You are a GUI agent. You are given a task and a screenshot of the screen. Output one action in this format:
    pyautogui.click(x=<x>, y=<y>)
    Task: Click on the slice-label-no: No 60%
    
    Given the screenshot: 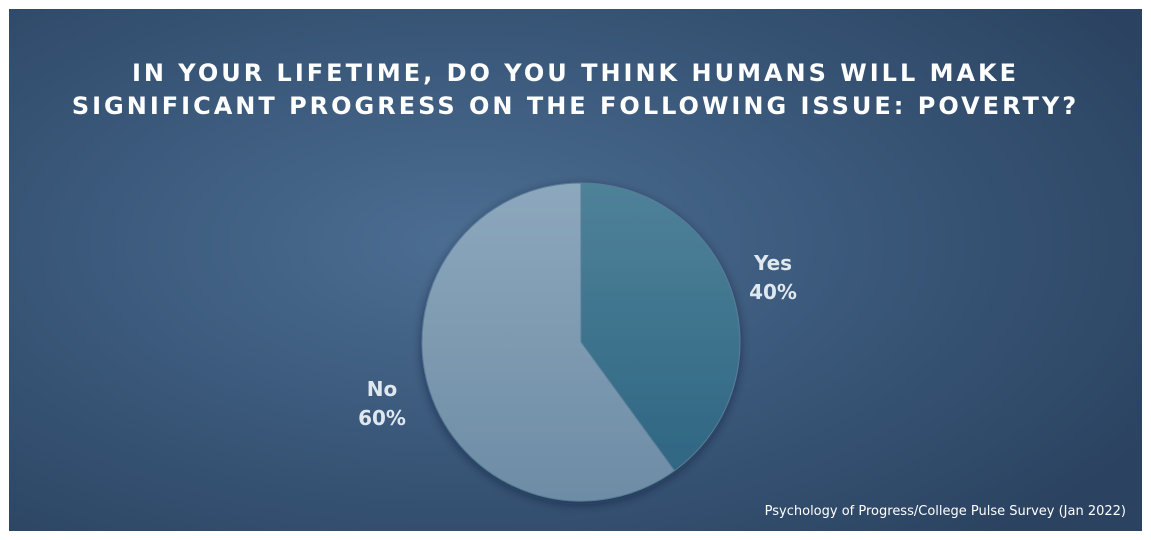 What is the action you would take?
    pyautogui.click(x=382, y=404)
    